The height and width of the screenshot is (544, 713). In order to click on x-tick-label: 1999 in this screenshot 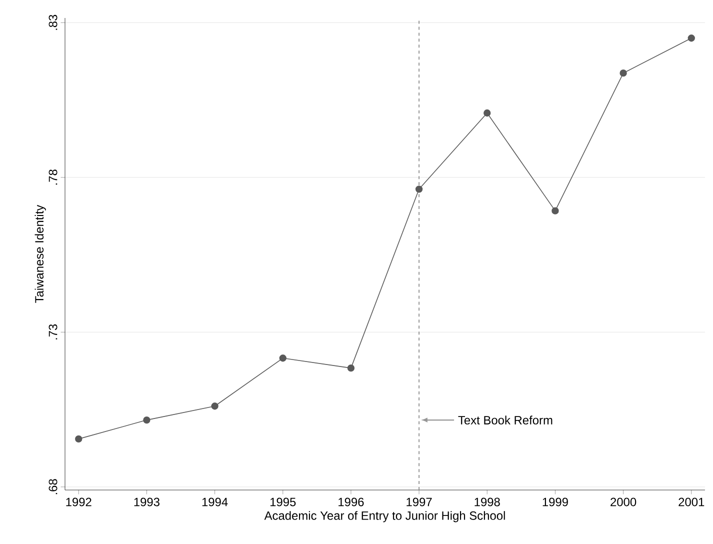, I will do `click(555, 502)`.